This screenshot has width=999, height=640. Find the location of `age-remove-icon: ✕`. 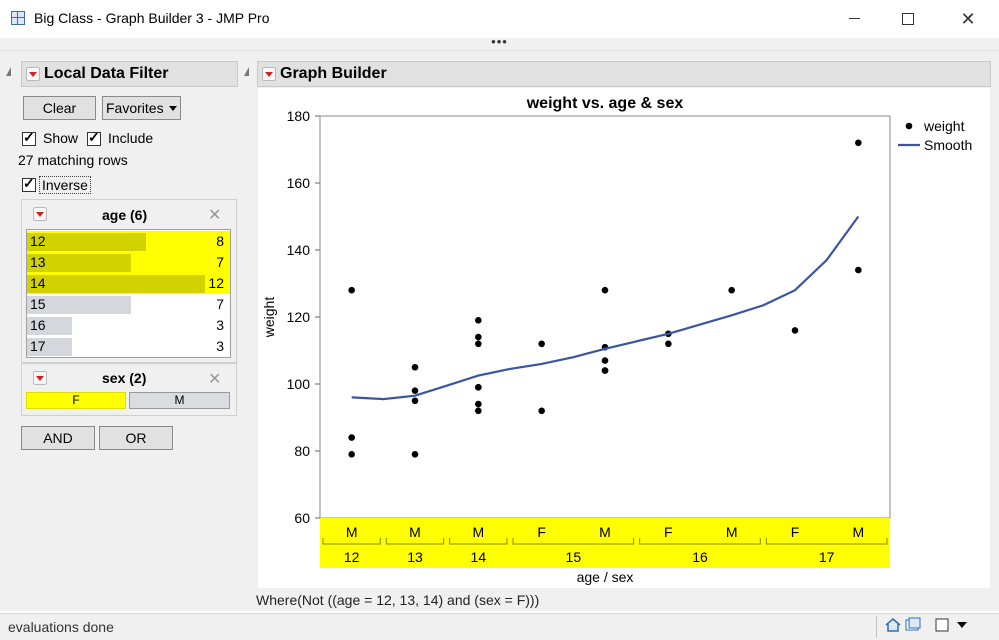

age-remove-icon: ✕ is located at coordinates (215, 215).